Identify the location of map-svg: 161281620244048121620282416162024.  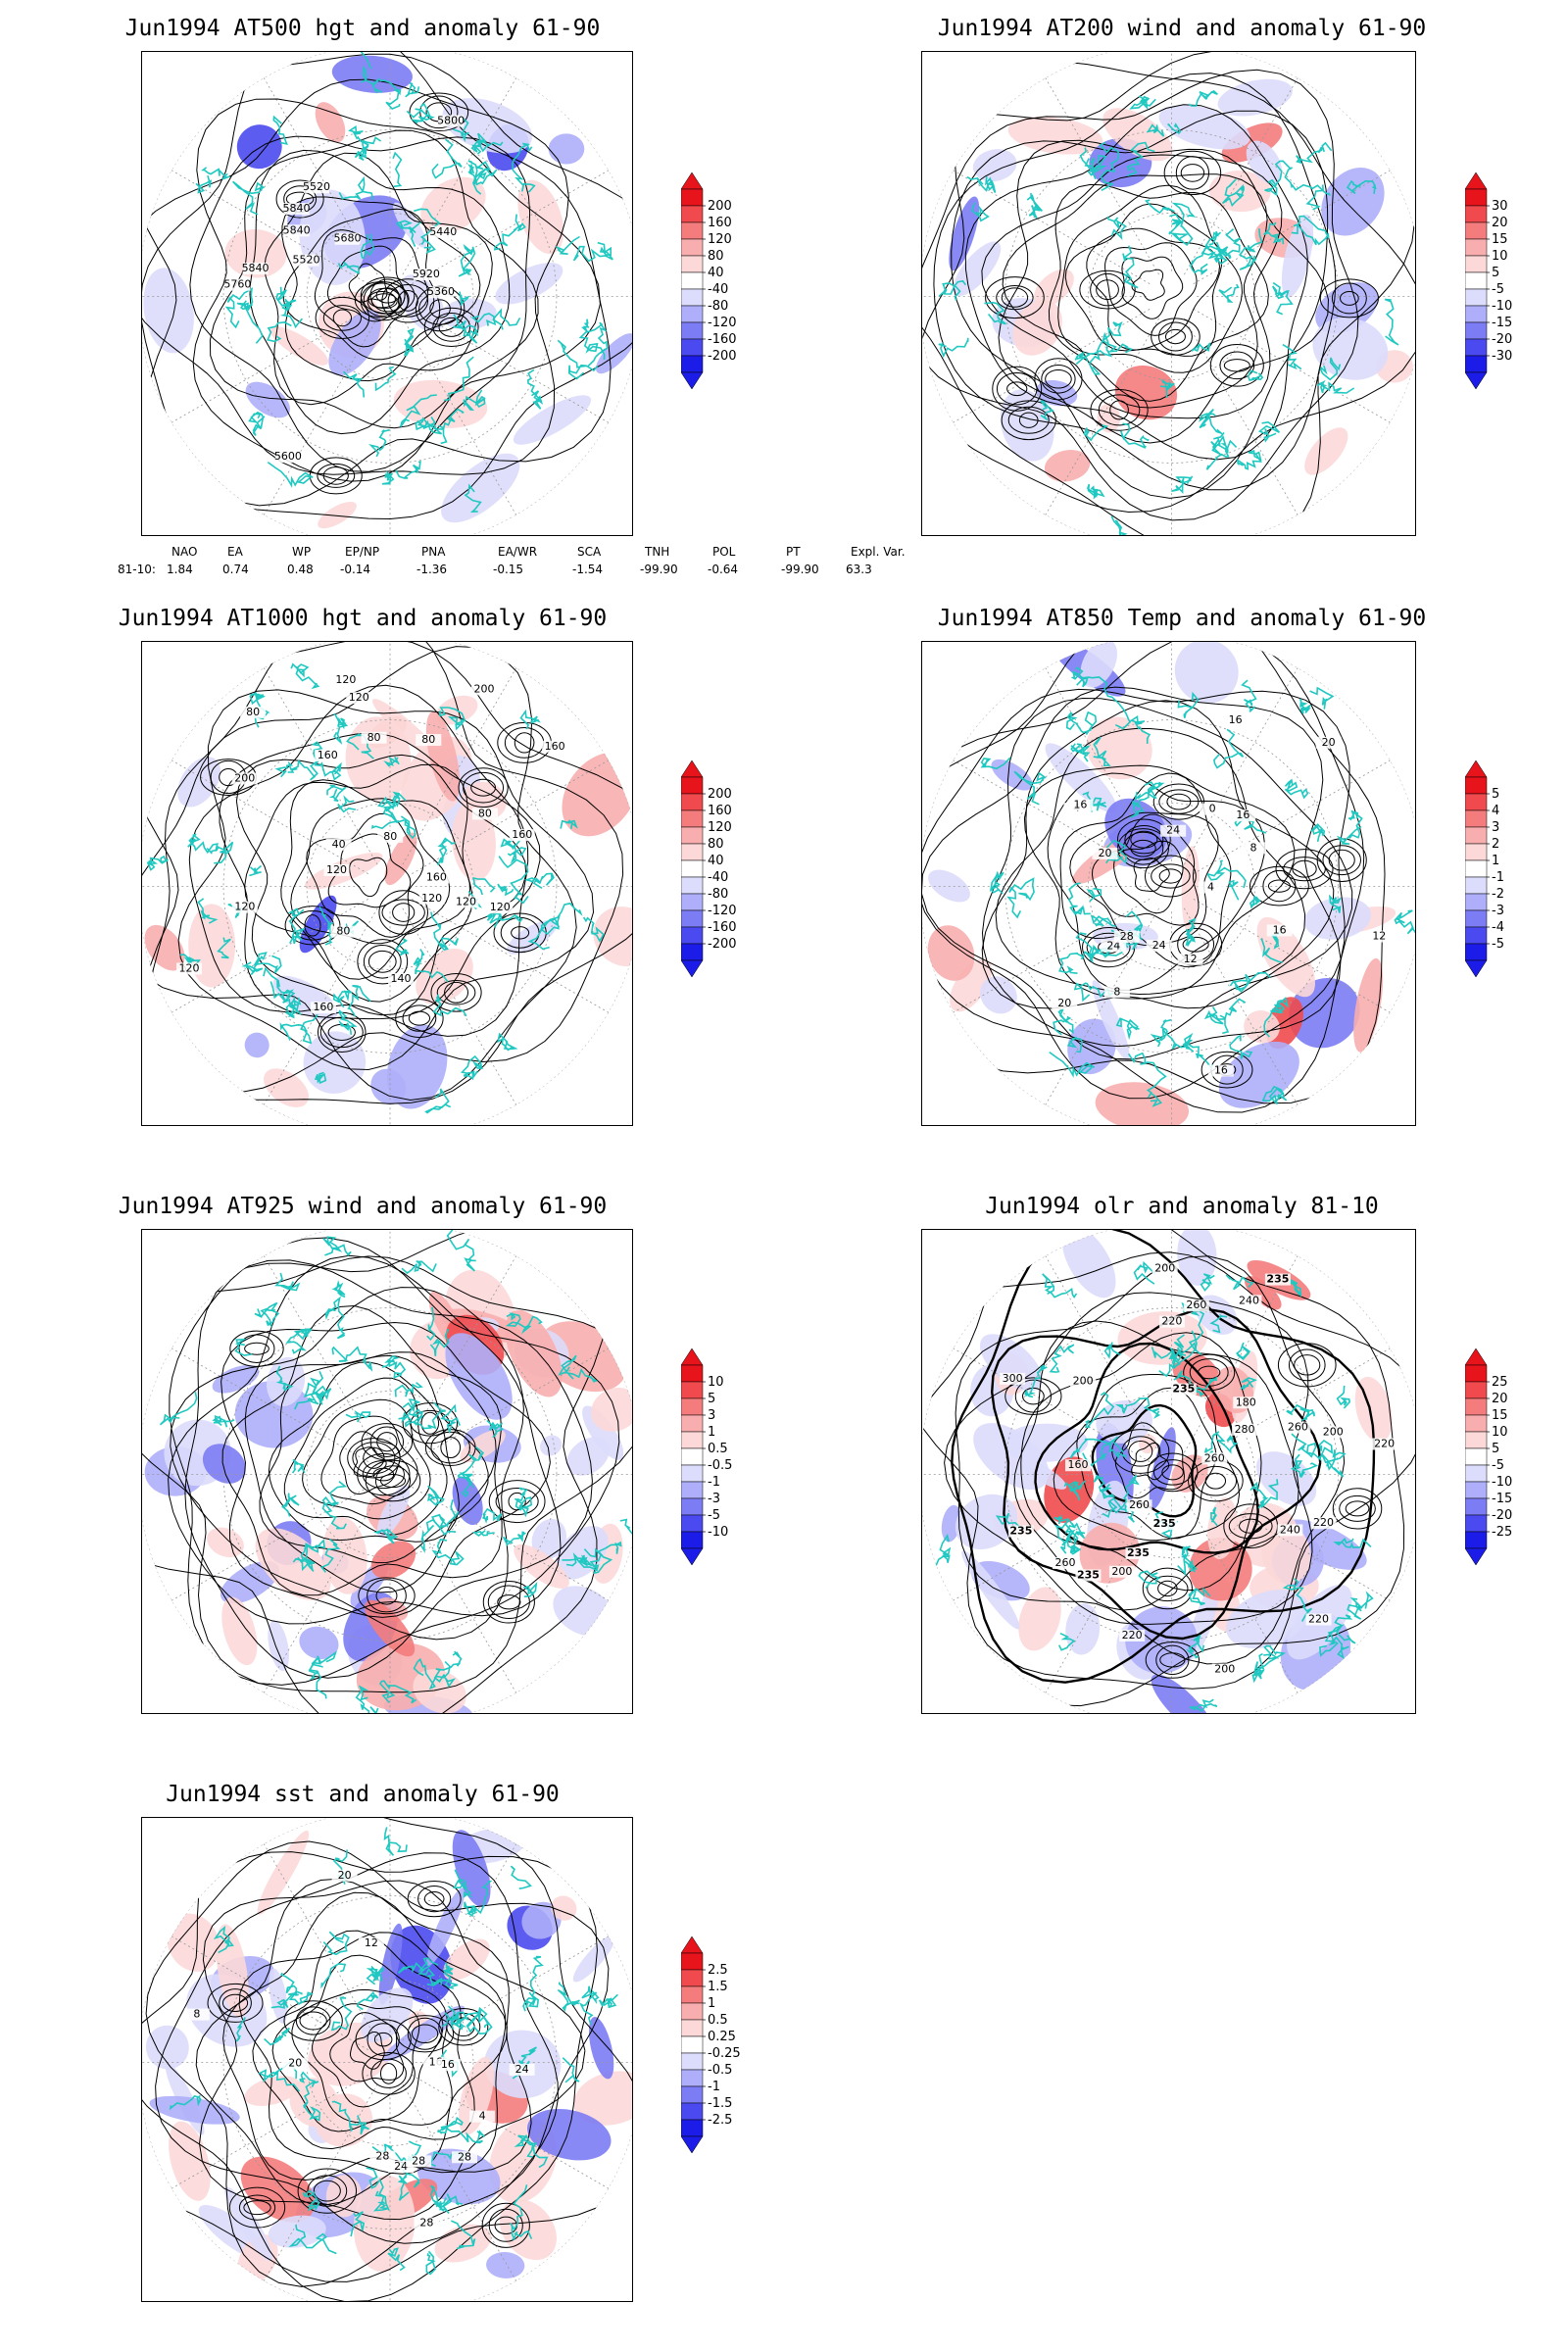
(1168, 883).